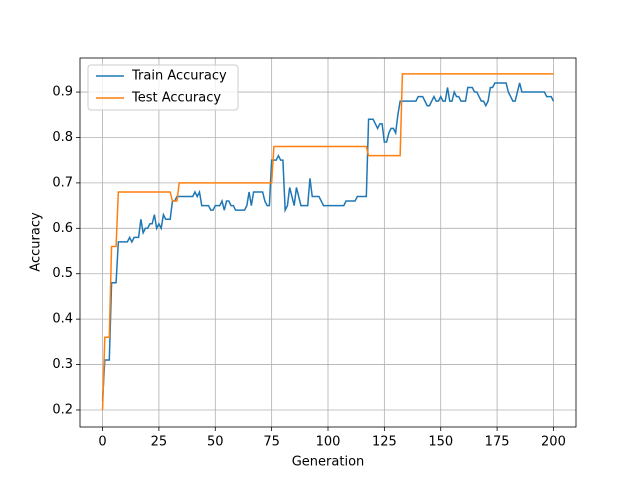  Describe the element at coordinates (271, 442) in the screenshot. I see `x-tick-label: 75` at that location.